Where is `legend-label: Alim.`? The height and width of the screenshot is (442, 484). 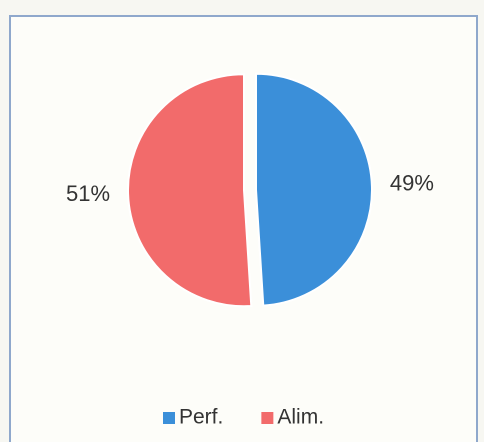
legend-label: Alim. is located at coordinates (300, 417).